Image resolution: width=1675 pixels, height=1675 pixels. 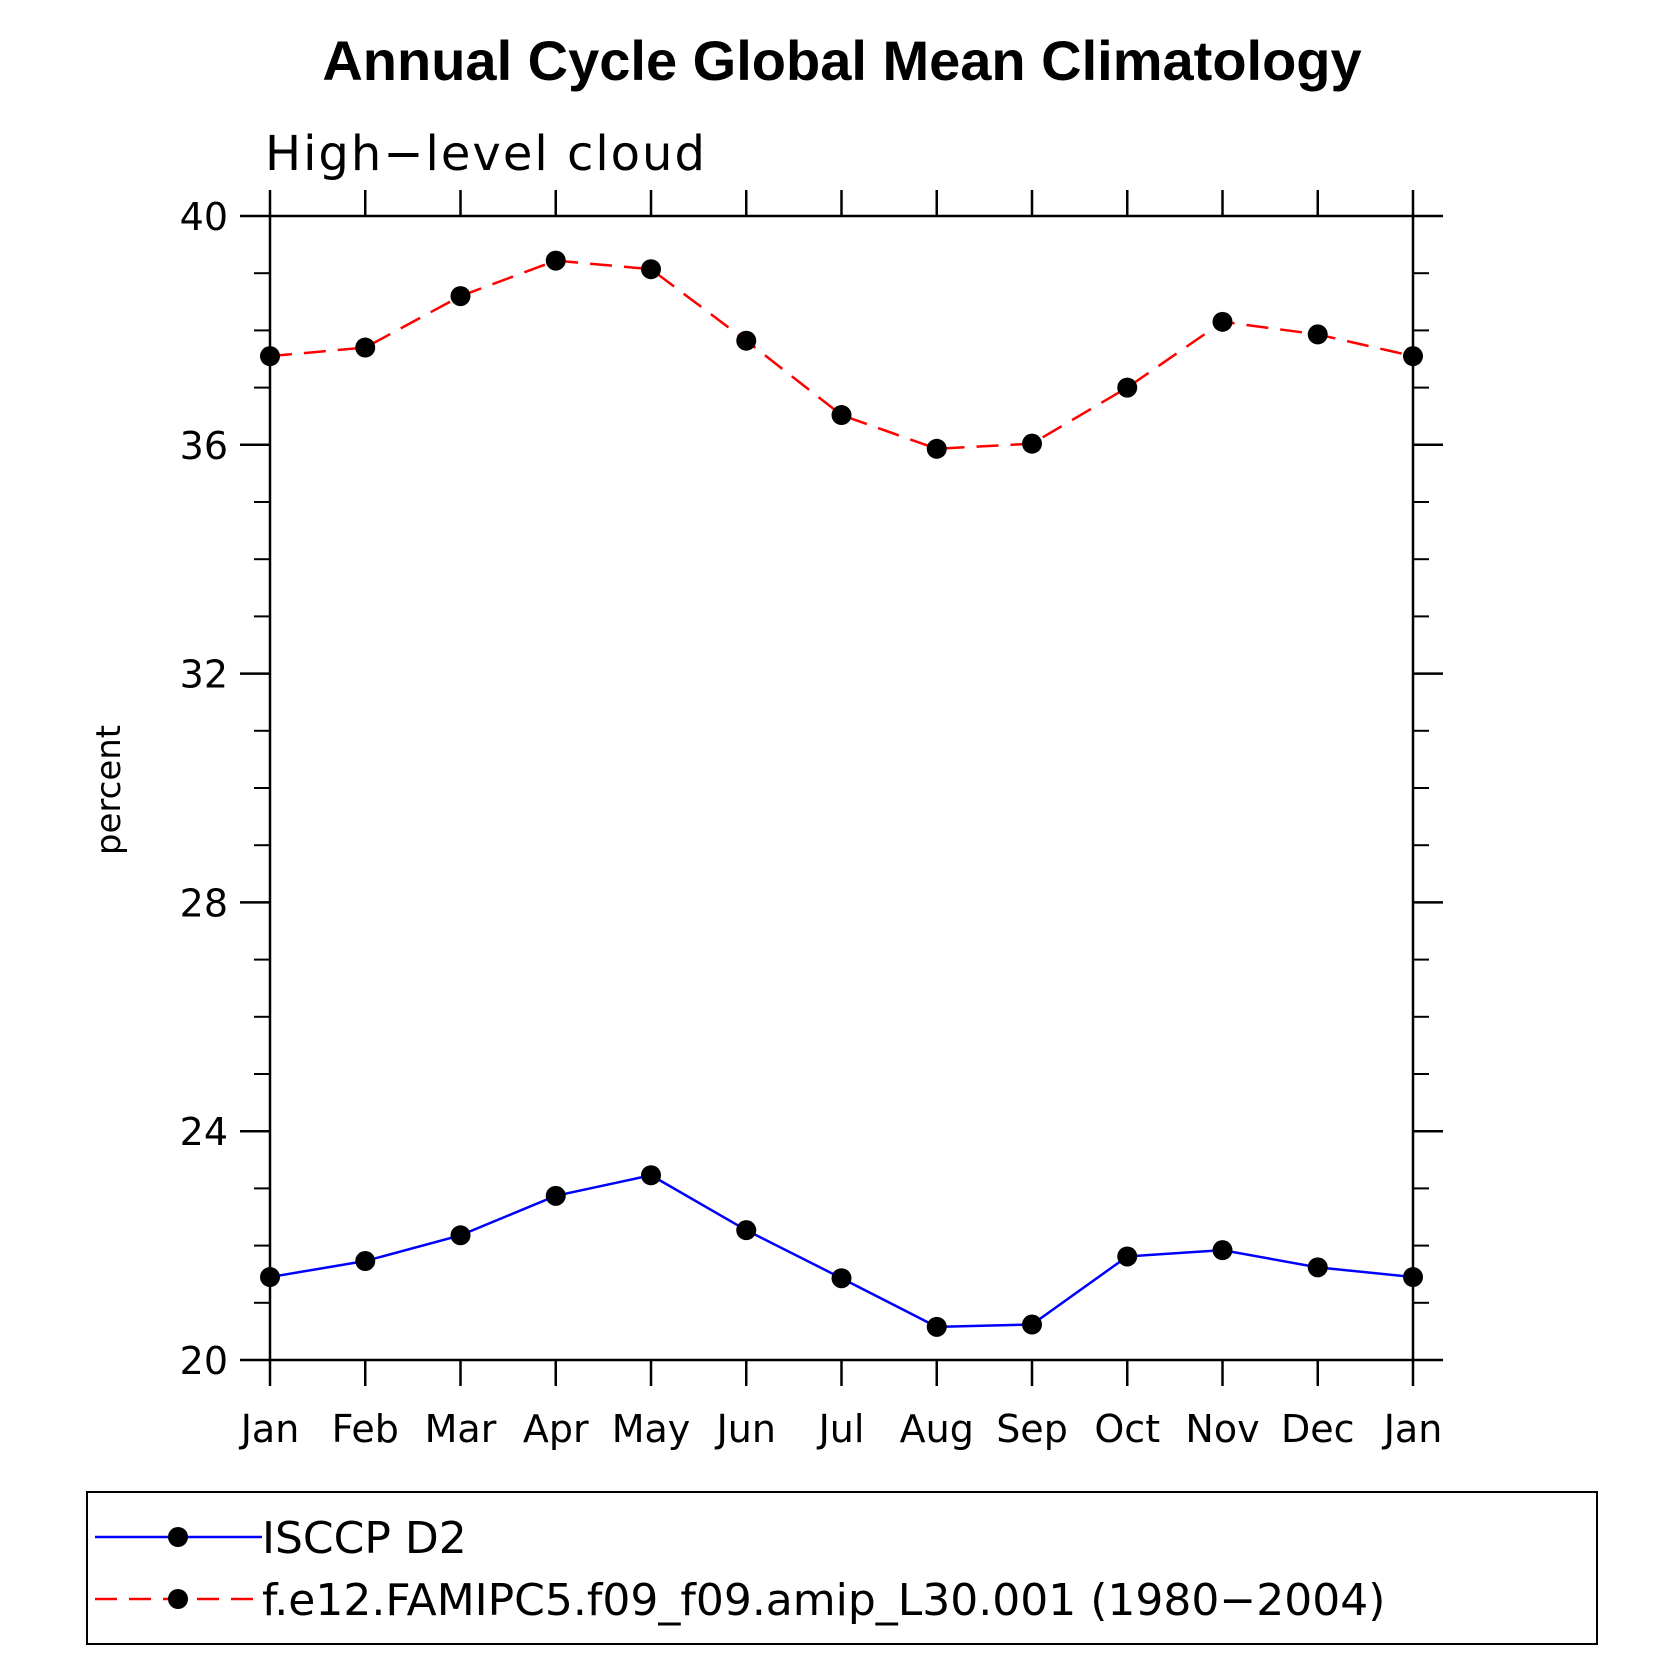 I want to click on y-tick-label: 20, so click(x=204, y=1361).